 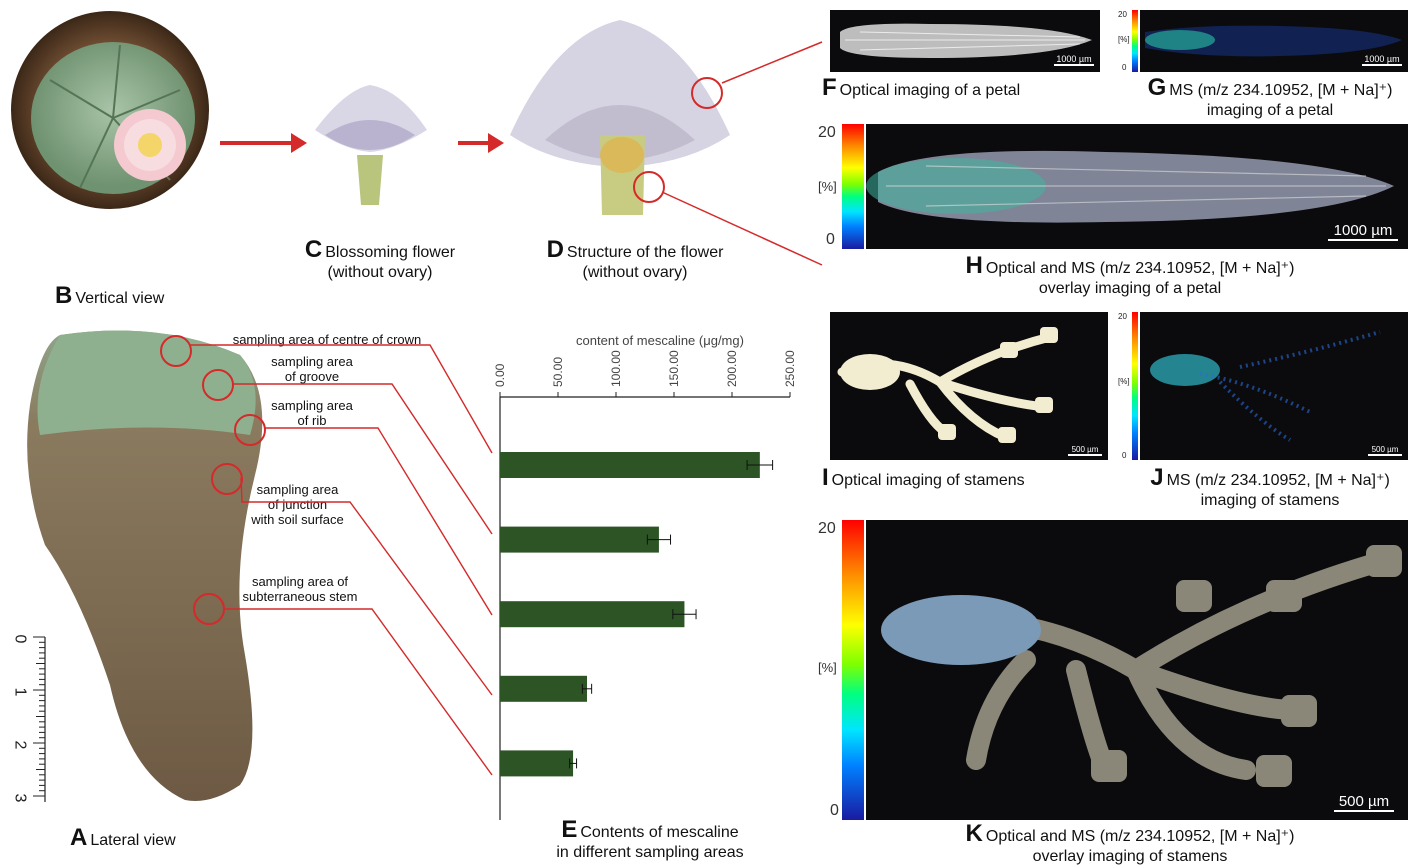 I want to click on flower-structure-image, so click(x=620, y=117).